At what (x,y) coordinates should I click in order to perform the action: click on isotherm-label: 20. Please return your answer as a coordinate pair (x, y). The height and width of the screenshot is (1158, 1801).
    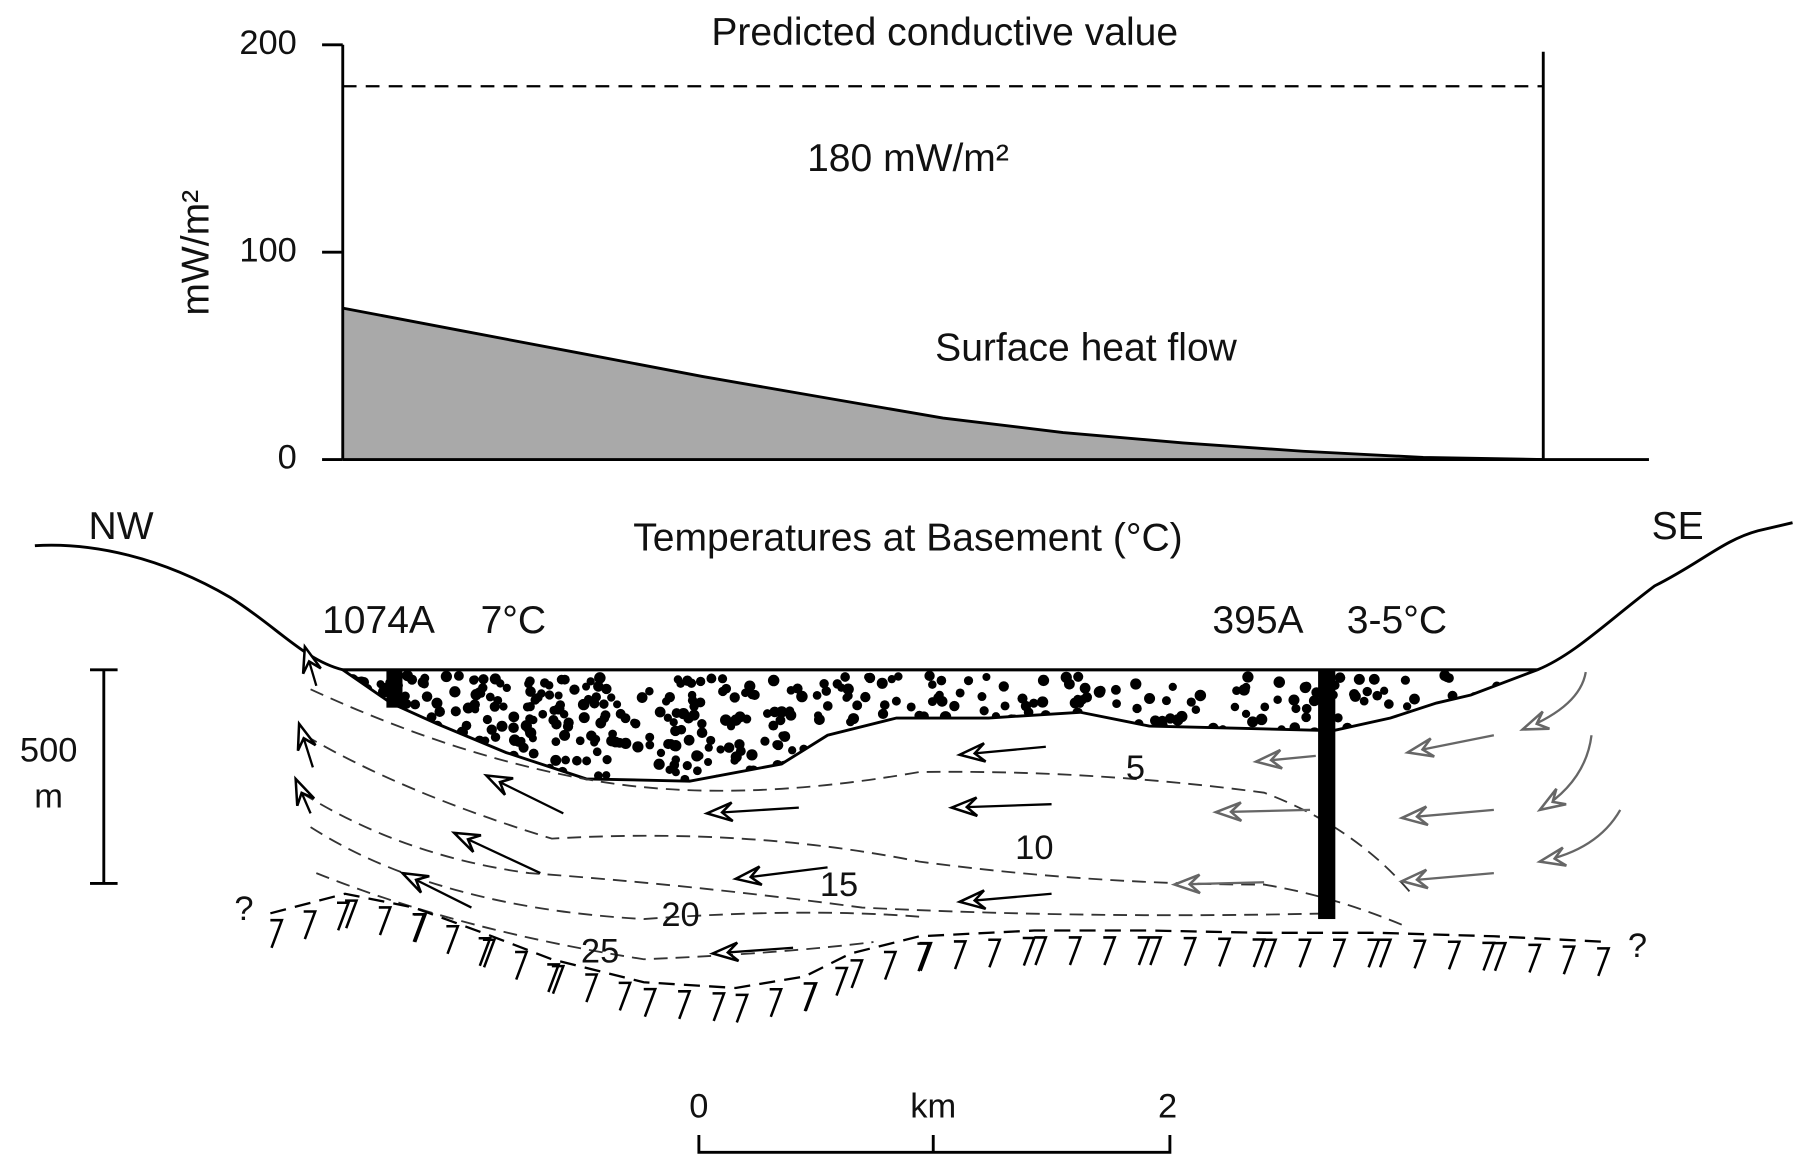
    Looking at the image, I should click on (680, 915).